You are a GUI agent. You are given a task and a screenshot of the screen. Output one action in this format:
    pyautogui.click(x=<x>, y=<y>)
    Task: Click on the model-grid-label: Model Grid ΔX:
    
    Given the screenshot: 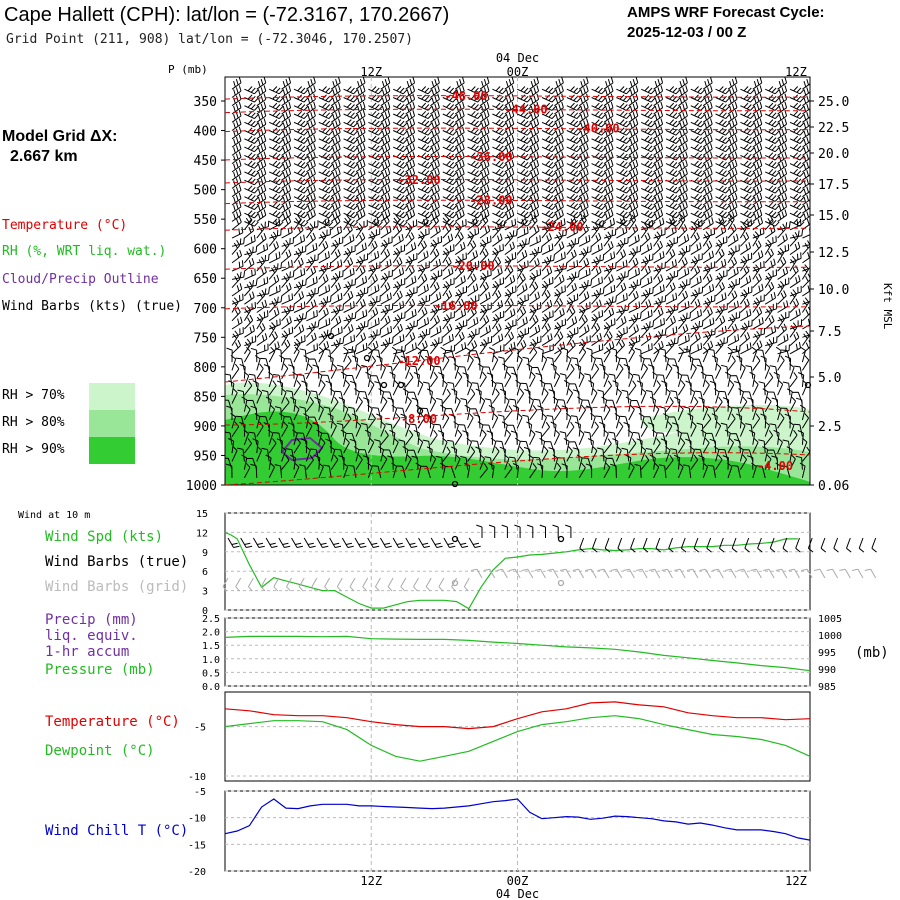 What is the action you would take?
    pyautogui.click(x=60, y=136)
    